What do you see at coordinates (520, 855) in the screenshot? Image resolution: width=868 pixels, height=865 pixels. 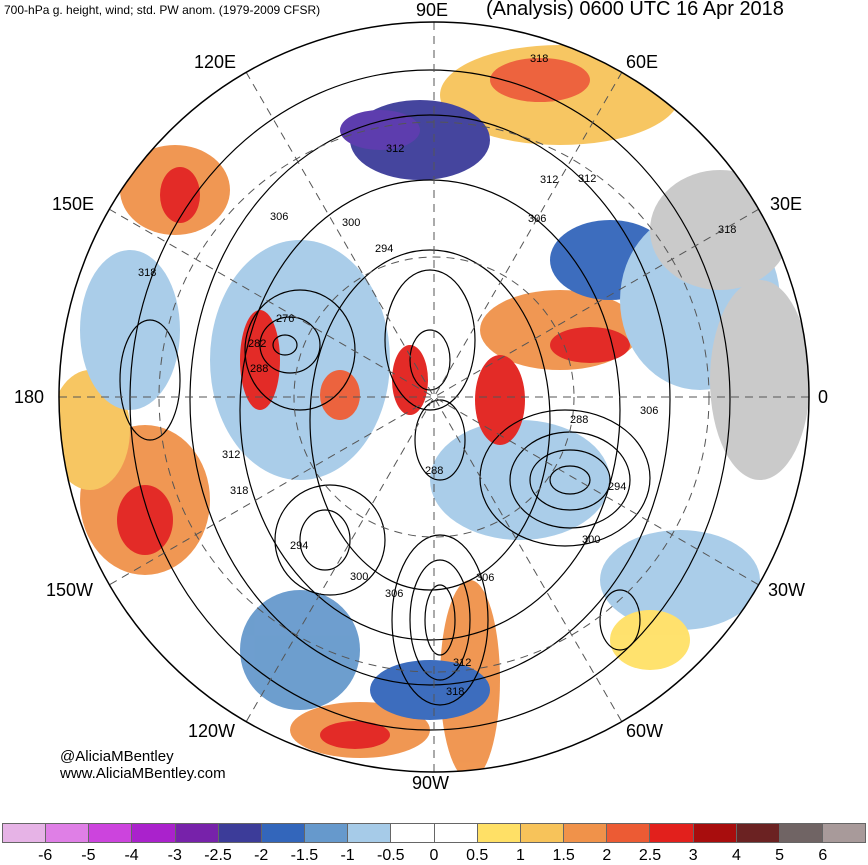 I see `colorbar-tick-label: 1` at bounding box center [520, 855].